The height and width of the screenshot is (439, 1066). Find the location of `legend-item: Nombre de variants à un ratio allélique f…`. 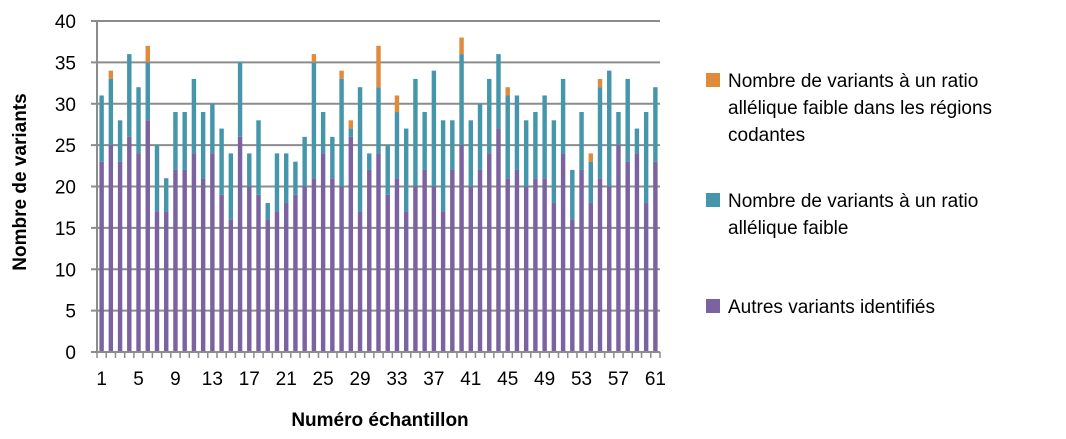

legend-item: Nombre de variants à un ratio allélique f… is located at coordinates (849, 108).